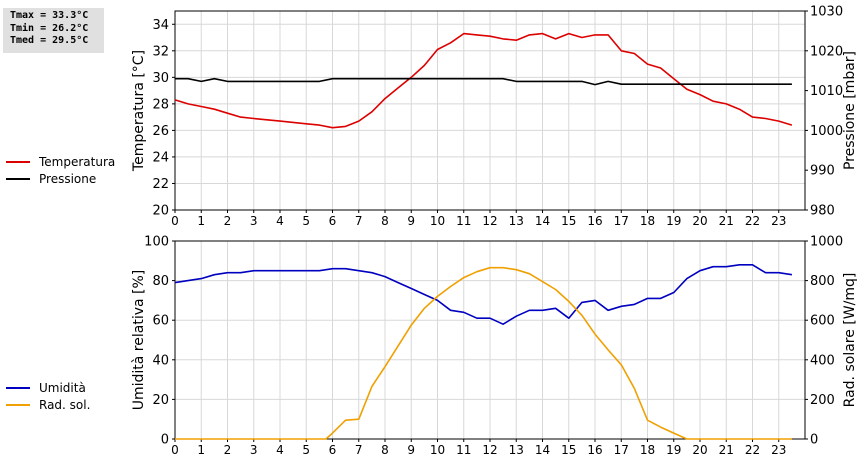 The image size is (860, 460). I want to click on umidita-swatch, so click(18, 387).